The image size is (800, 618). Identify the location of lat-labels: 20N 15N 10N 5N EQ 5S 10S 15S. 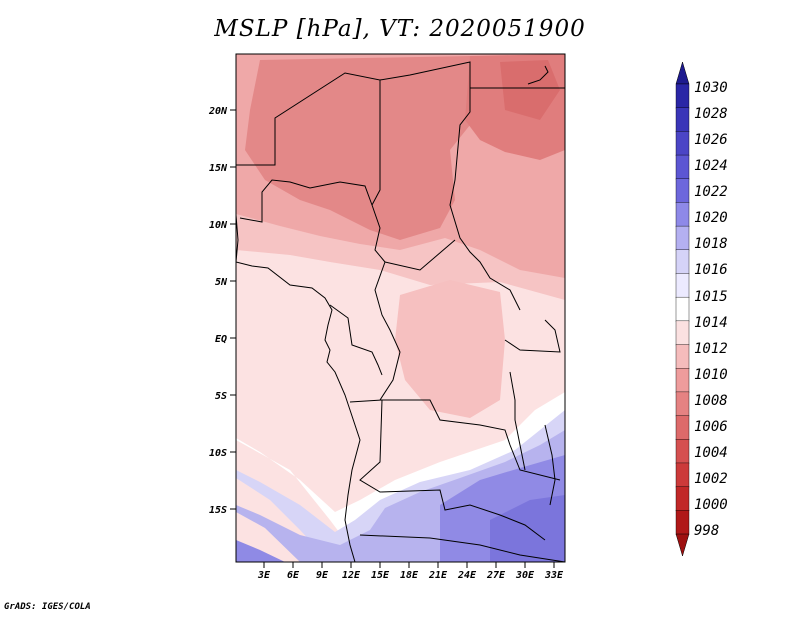
(218, 311).